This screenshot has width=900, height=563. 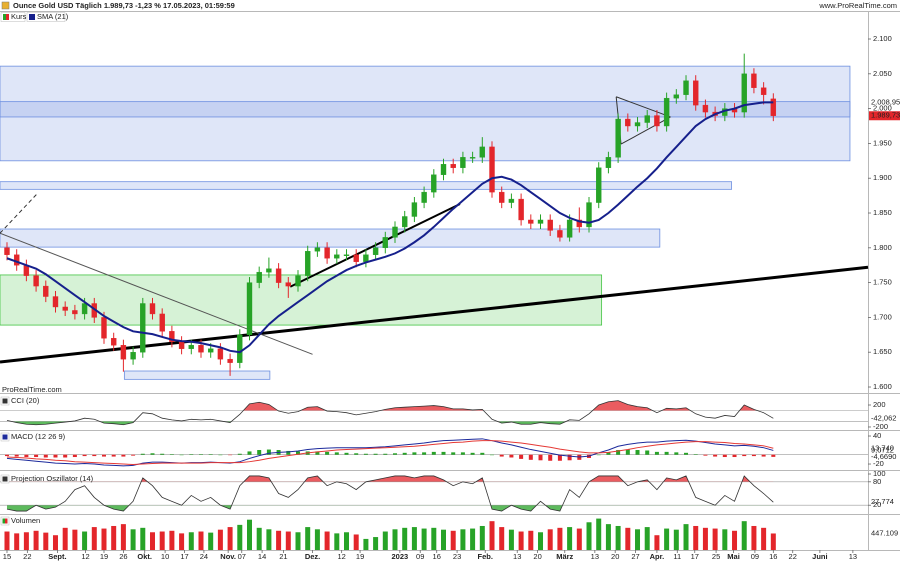 What do you see at coordinates (5, 401) in the screenshot?
I see `panel-title-icon` at bounding box center [5, 401].